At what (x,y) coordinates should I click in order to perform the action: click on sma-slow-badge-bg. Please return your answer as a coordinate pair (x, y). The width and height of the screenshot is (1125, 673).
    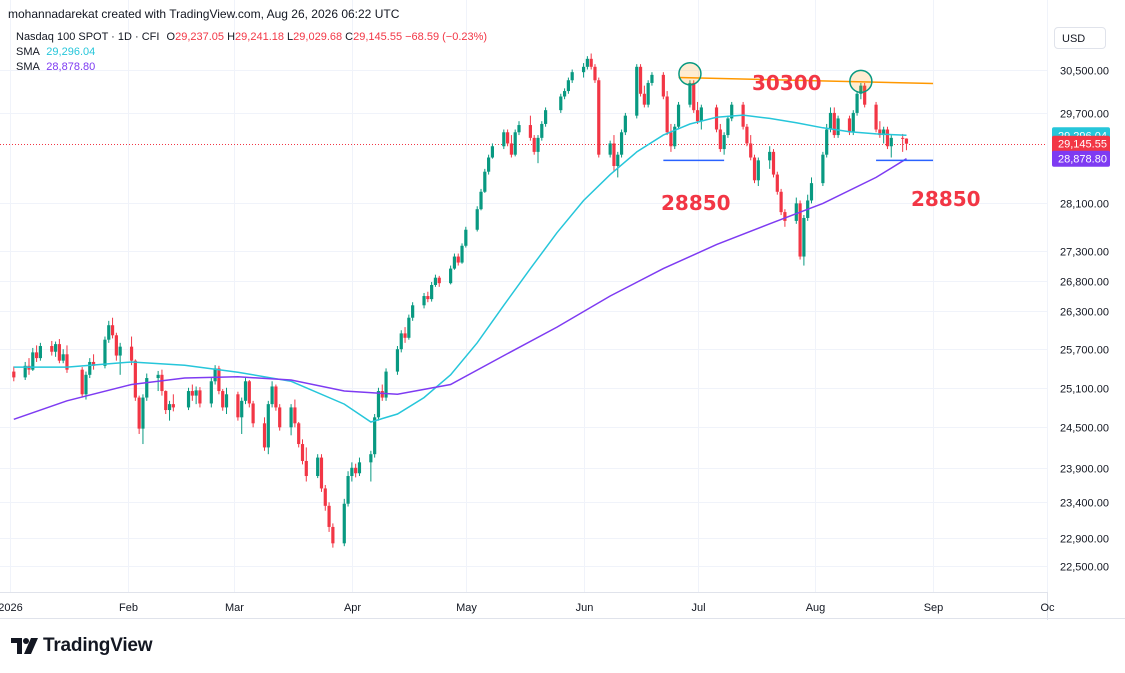
    Looking at the image, I should click on (1081, 158).